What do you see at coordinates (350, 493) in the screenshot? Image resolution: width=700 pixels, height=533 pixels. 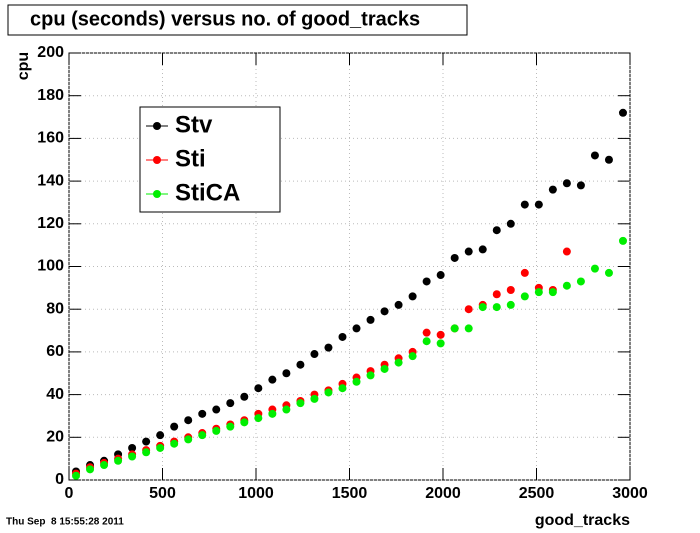 I see `x-tick-label: 1500` at bounding box center [350, 493].